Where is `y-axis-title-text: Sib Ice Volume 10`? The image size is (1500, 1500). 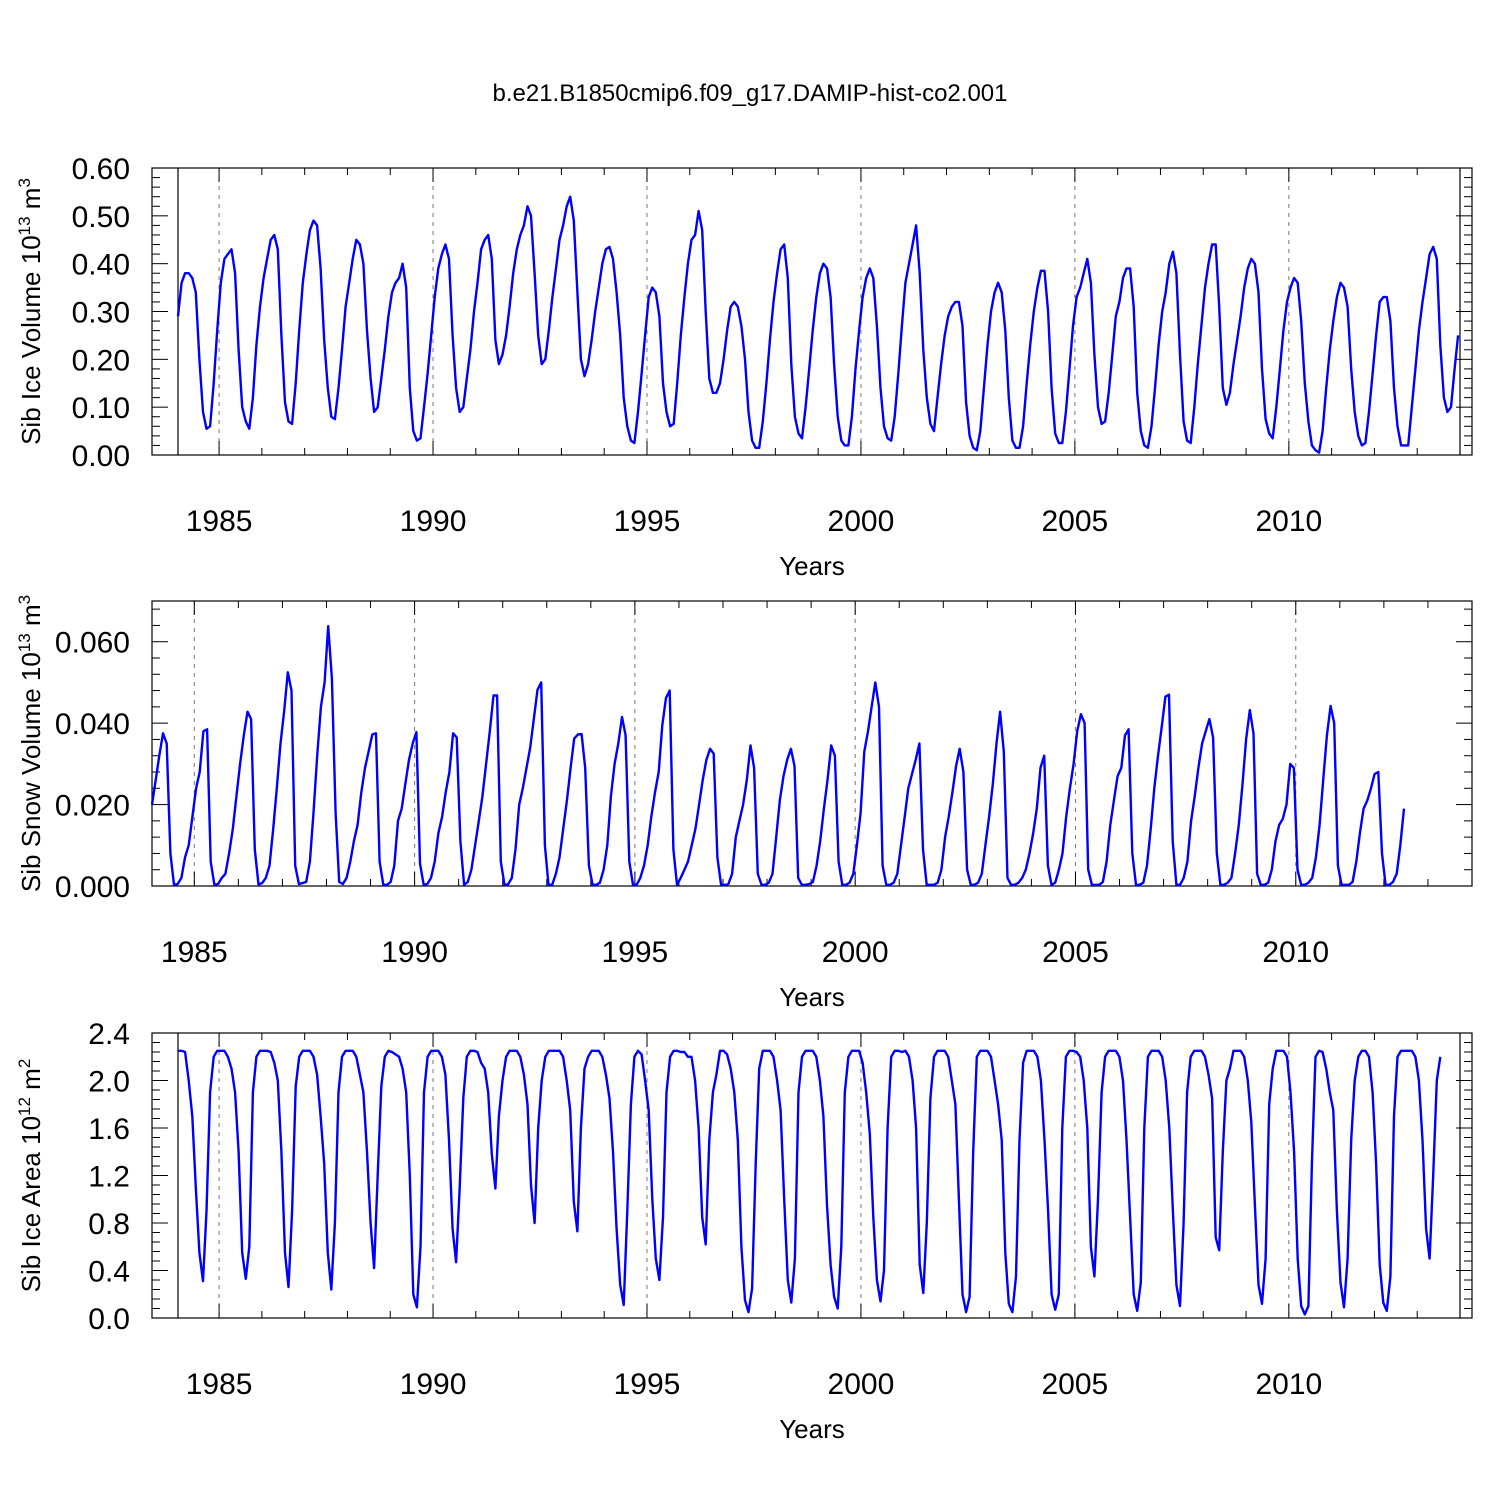 y-axis-title-text: Sib Ice Volume 10 is located at coordinates (31, 340).